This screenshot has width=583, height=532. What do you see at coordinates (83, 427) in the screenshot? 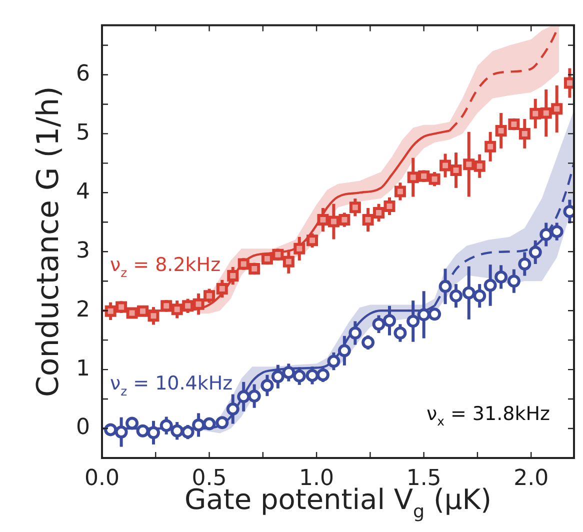
I see `y-tick-label: 0` at bounding box center [83, 427].